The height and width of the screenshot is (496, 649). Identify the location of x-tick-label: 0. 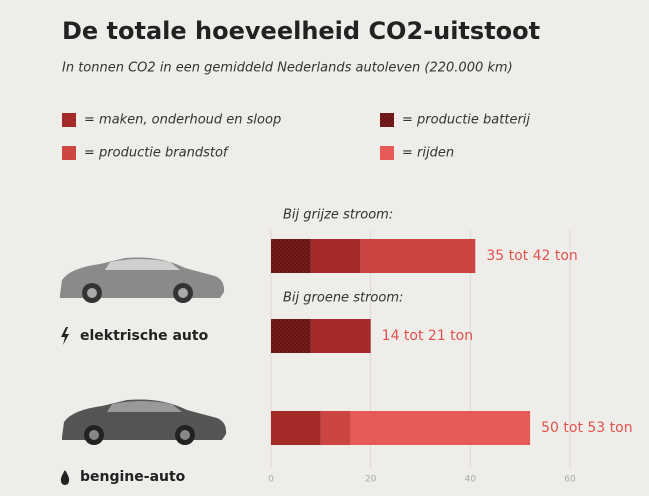
(271, 480).